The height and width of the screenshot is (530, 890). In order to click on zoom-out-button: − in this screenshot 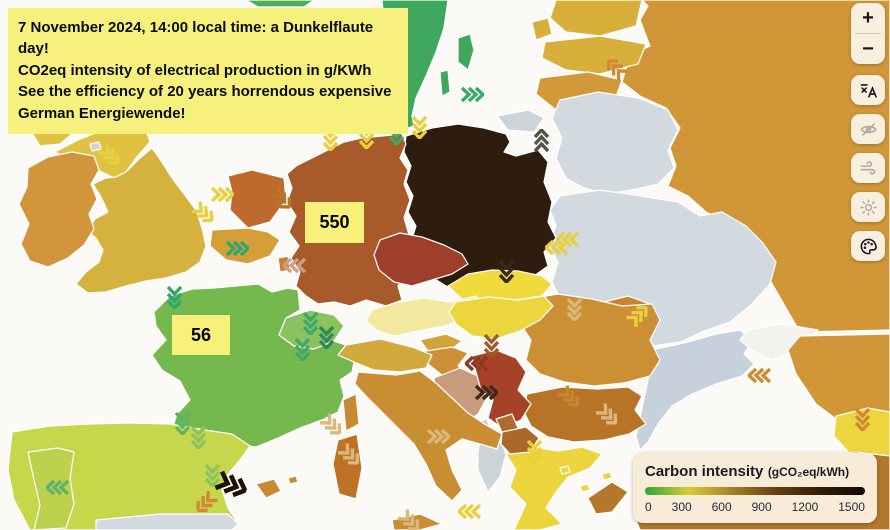, I will do `click(868, 49)`.